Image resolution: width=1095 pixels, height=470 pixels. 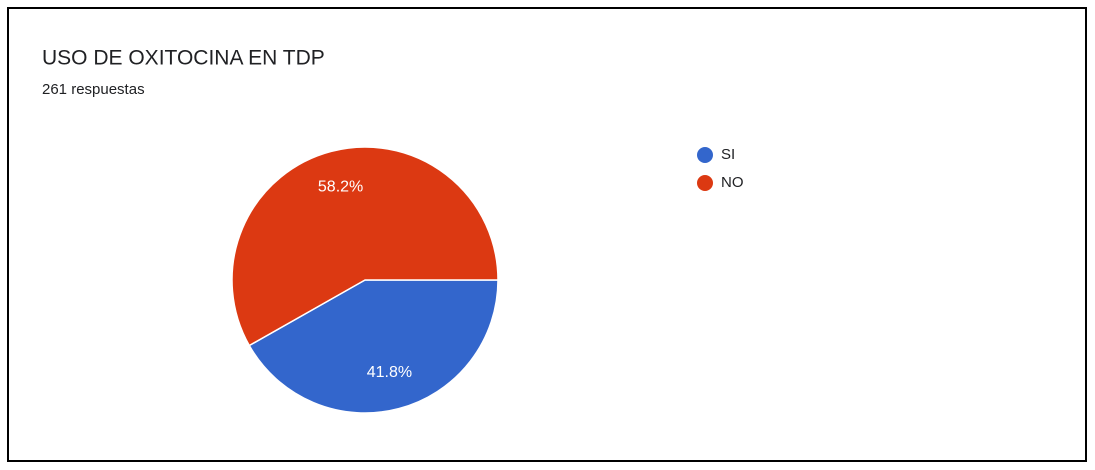 What do you see at coordinates (340, 187) in the screenshot?
I see `slice-label: 58.2%` at bounding box center [340, 187].